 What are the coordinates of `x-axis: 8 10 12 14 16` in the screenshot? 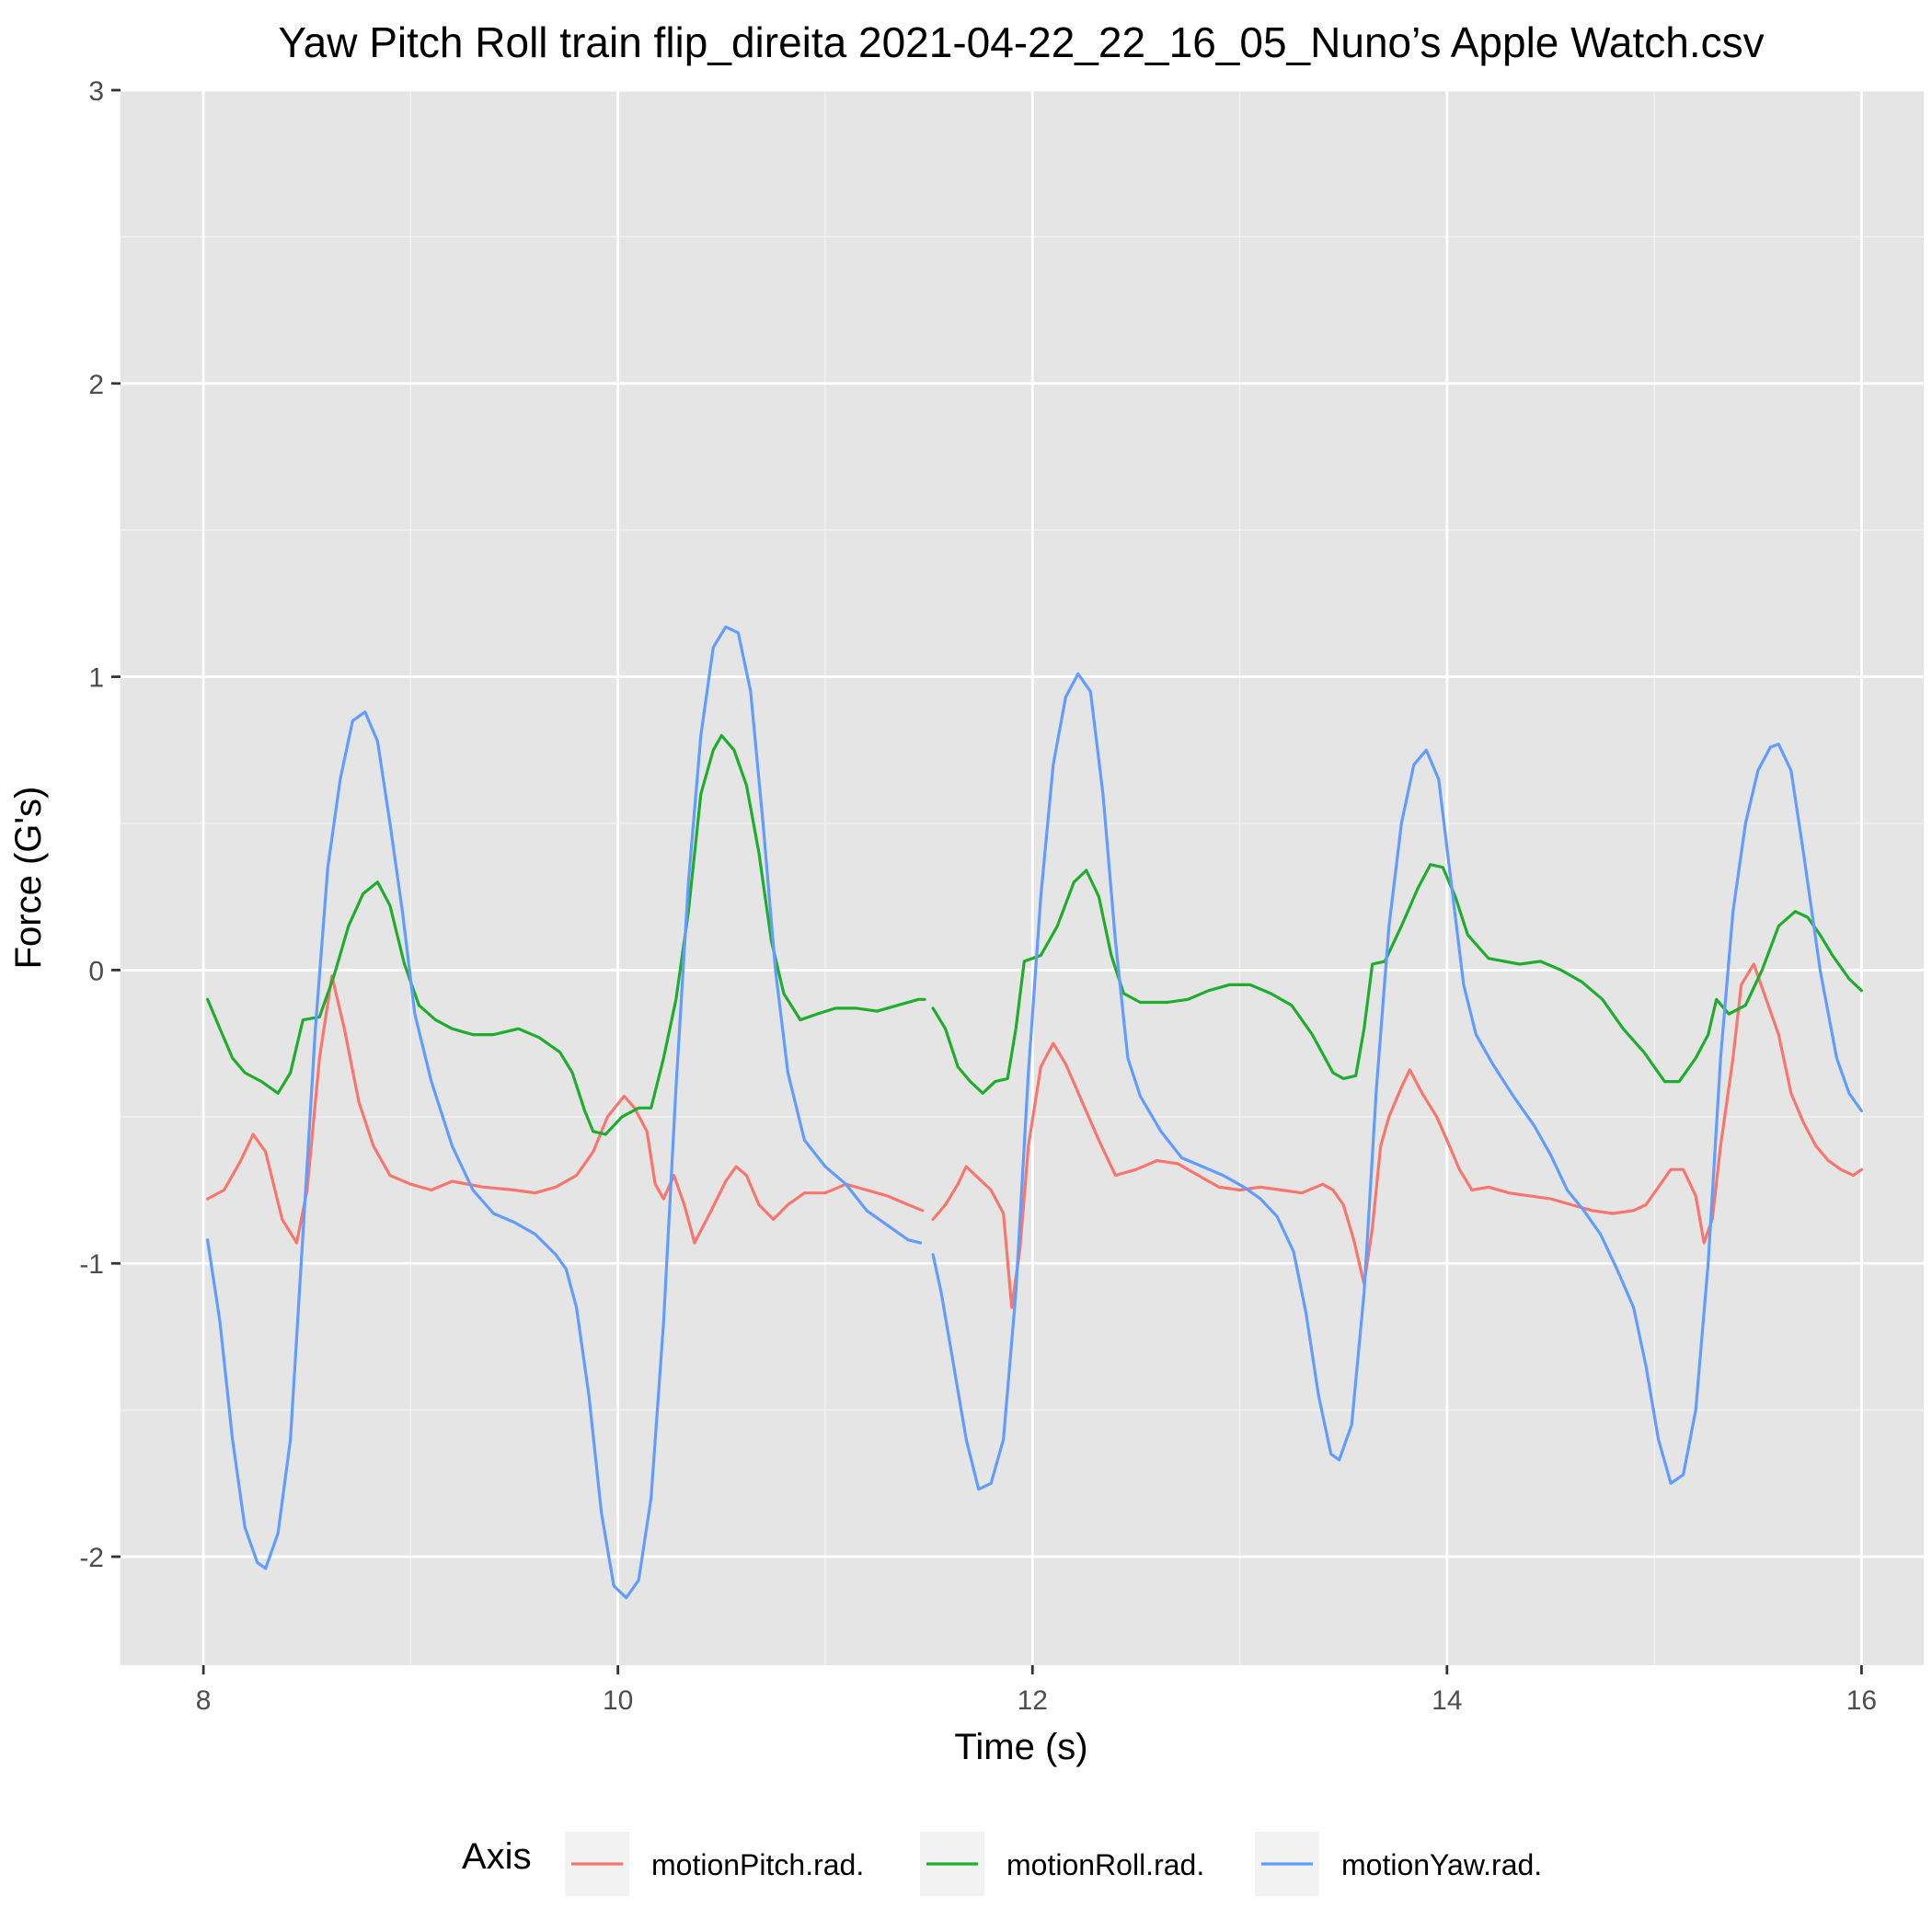 It's located at (1036, 1690).